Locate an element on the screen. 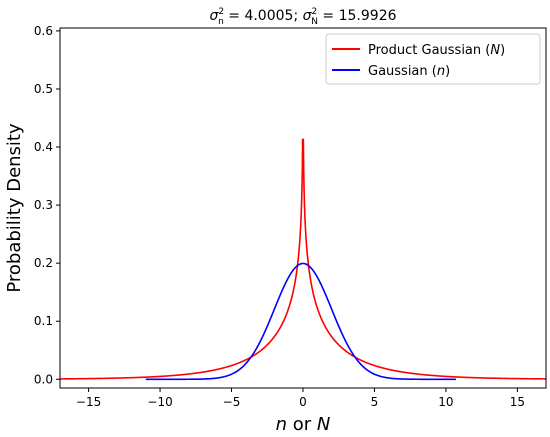  y-axis-label: Probability Density is located at coordinates (14, 208).